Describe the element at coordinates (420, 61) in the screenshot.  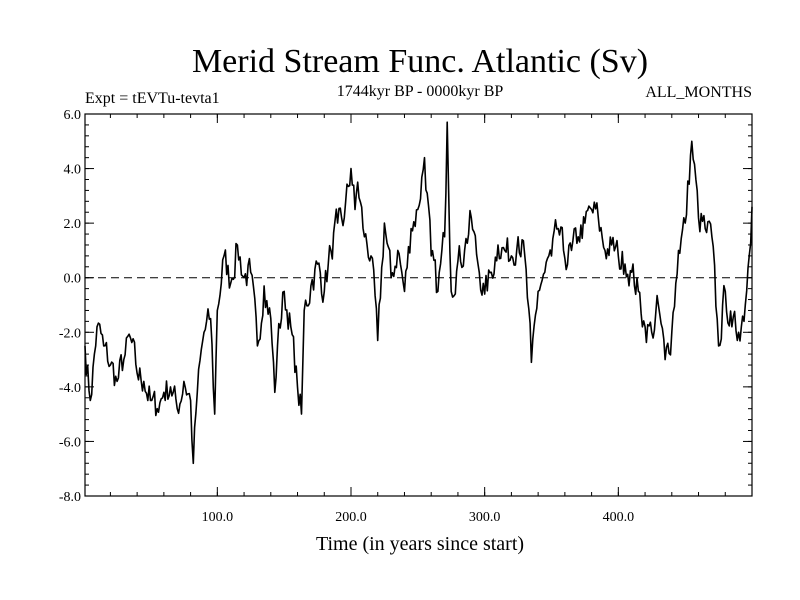
I see `chart-title: Merid Stream Func. Atlantic (Sv)` at that location.